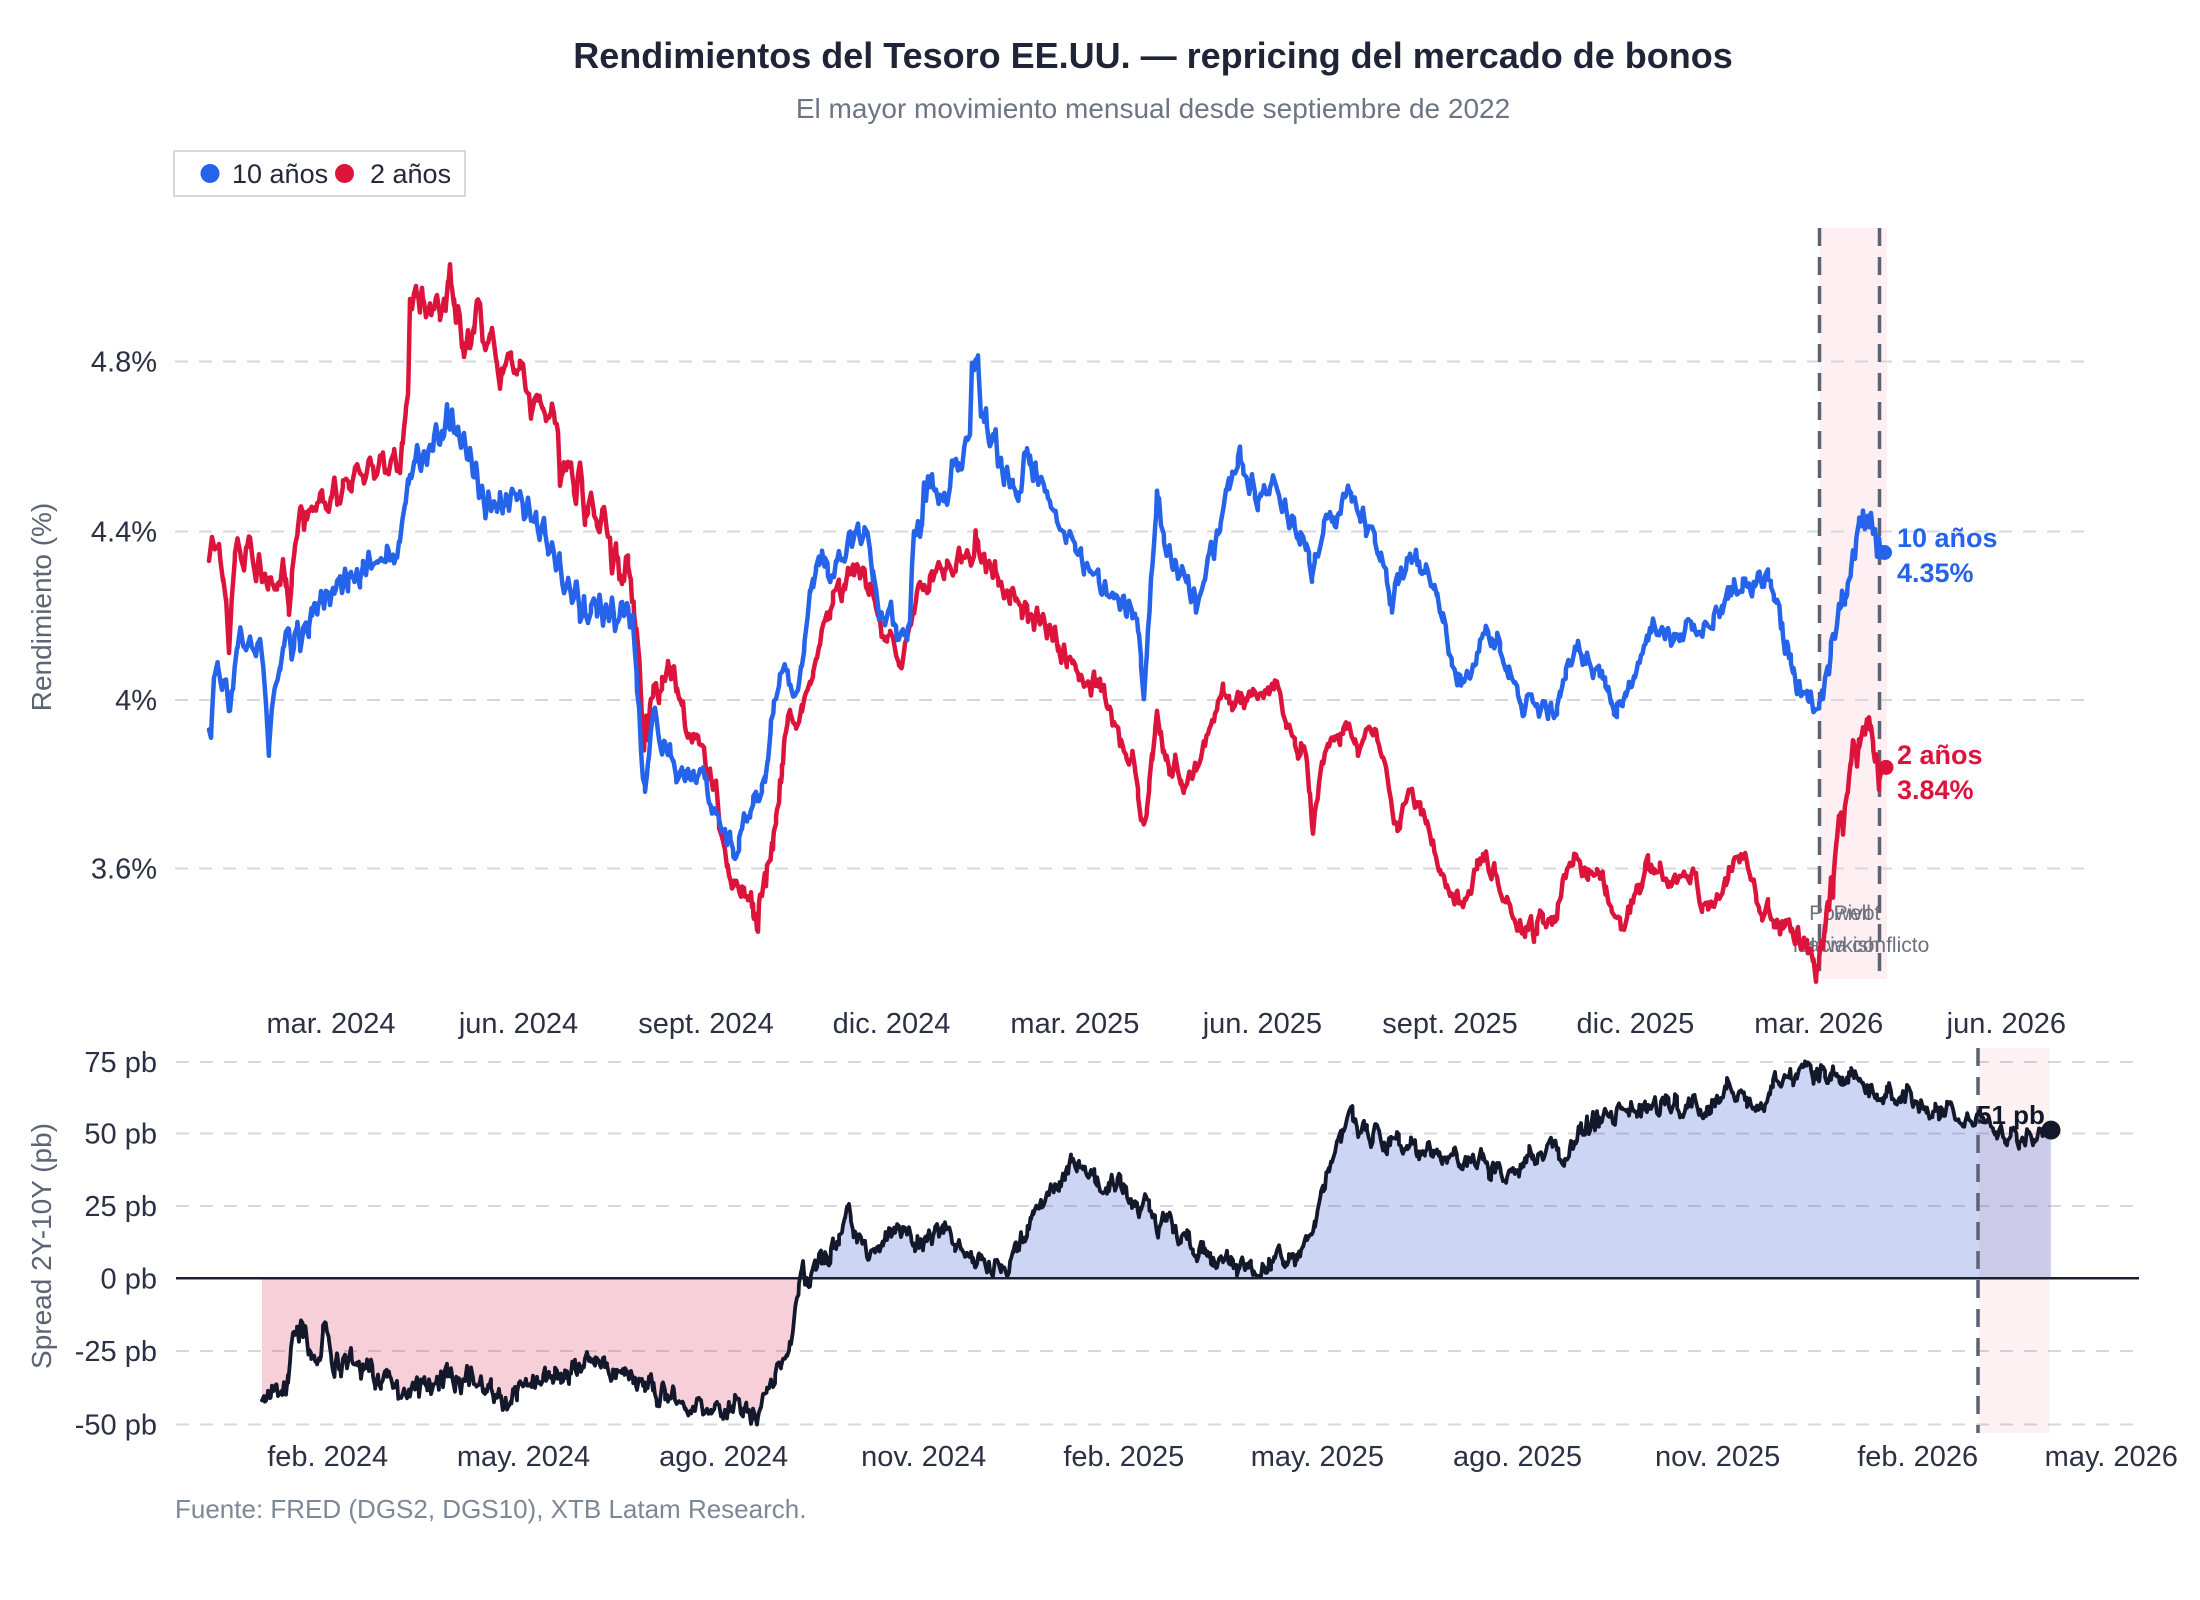  Describe the element at coordinates (1636, 1024) in the screenshot. I see `svg-text: dic. 2025` at that location.